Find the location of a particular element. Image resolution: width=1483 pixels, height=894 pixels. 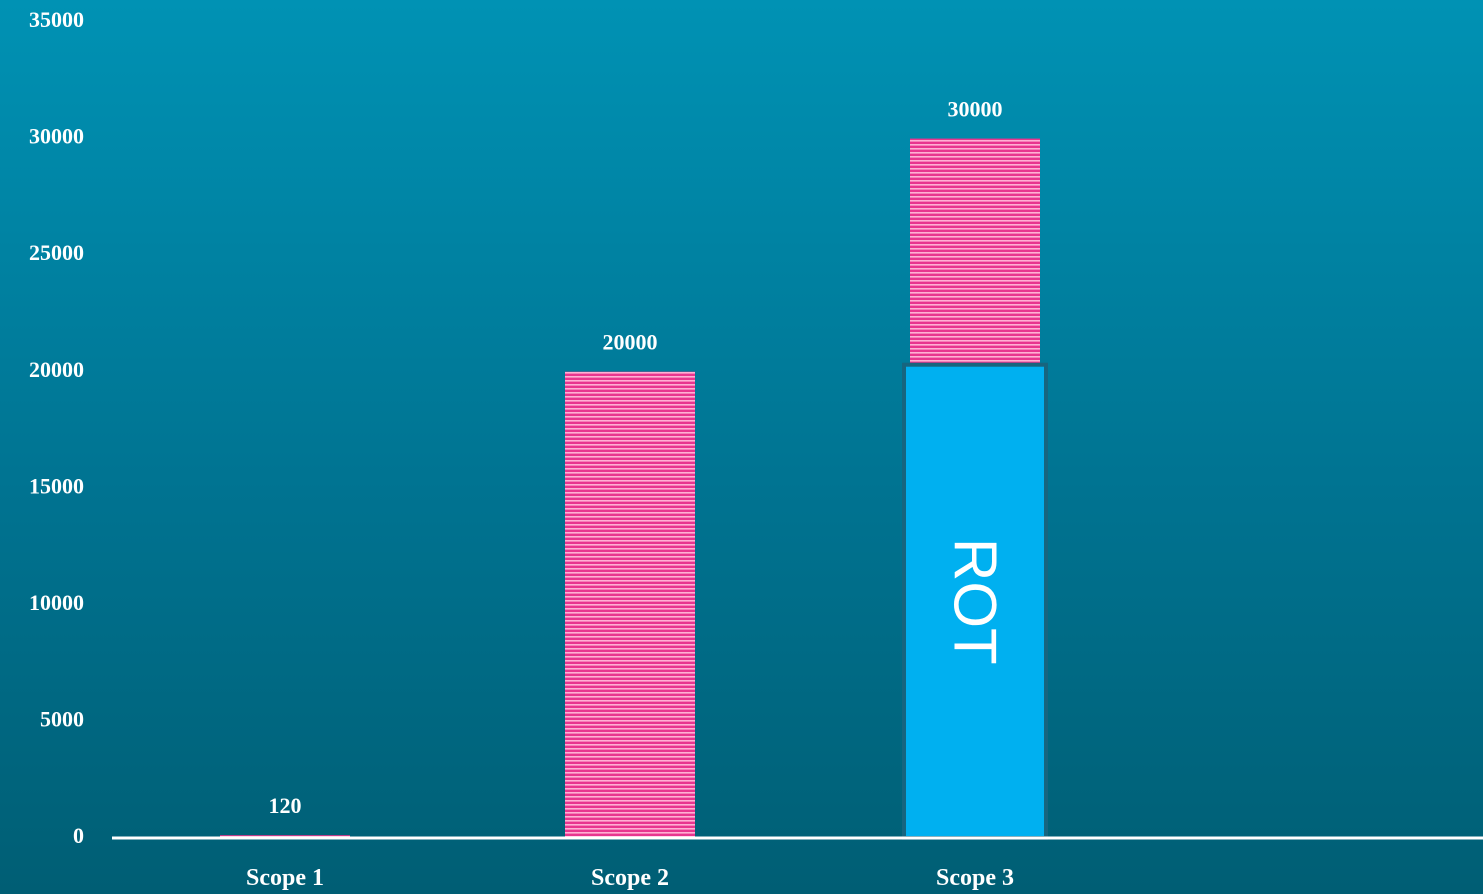

y-tick-label: 15000 is located at coordinates (56, 485).